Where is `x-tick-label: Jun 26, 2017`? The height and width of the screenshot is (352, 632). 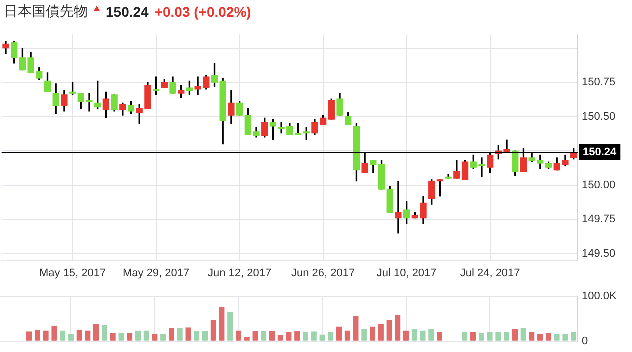 x-tick-label: Jun 26, 2017 is located at coordinates (324, 273).